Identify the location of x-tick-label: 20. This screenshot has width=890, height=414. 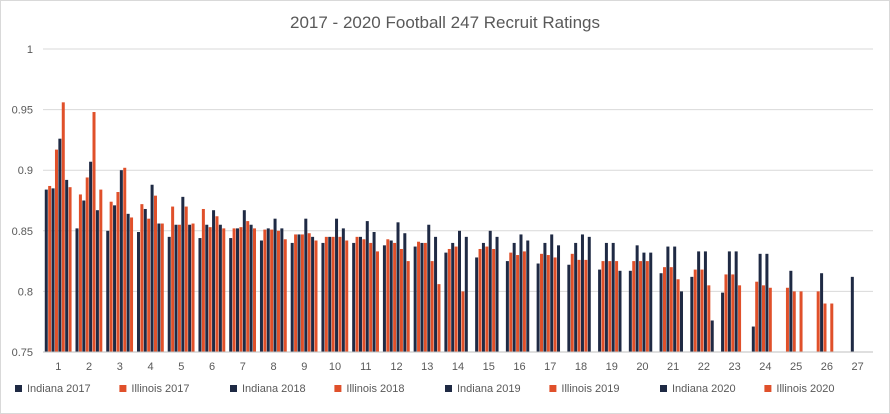
(642, 367).